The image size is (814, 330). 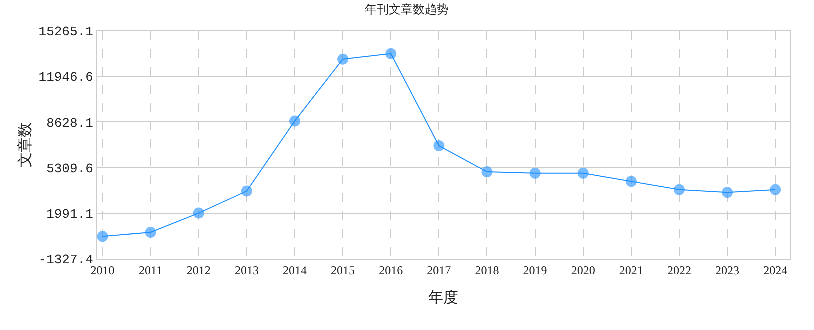 What do you see at coordinates (631, 270) in the screenshot?
I see `x-tick-label: 2021` at bounding box center [631, 270].